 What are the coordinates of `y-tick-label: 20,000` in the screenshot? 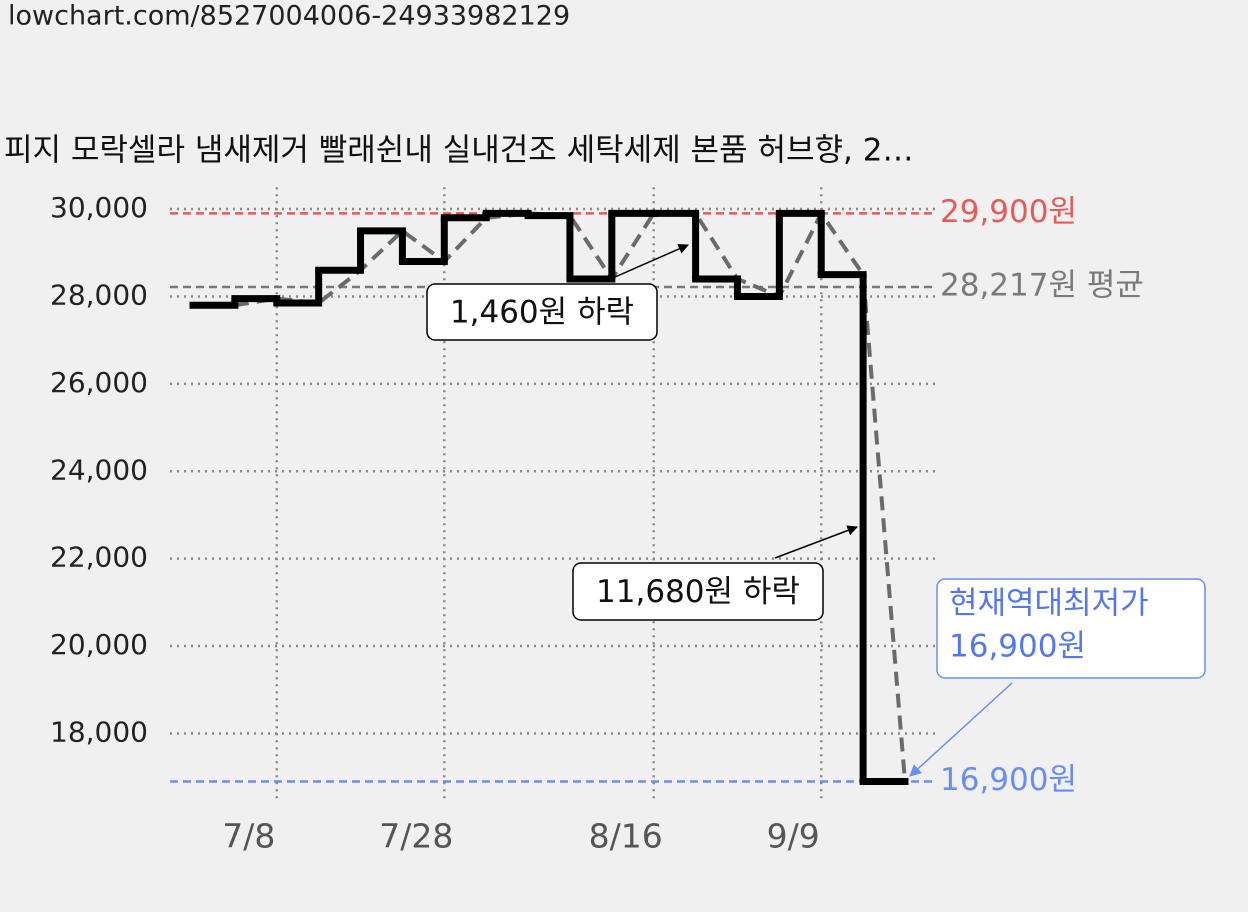 It's located at (99, 644).